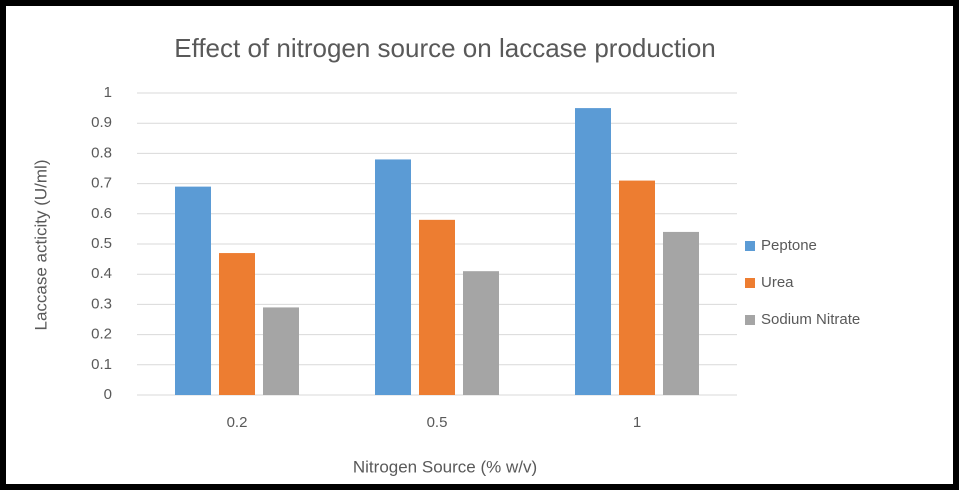 The width and height of the screenshot is (961, 492). What do you see at coordinates (101, 334) in the screenshot?
I see `y-tick-label: 0.2` at bounding box center [101, 334].